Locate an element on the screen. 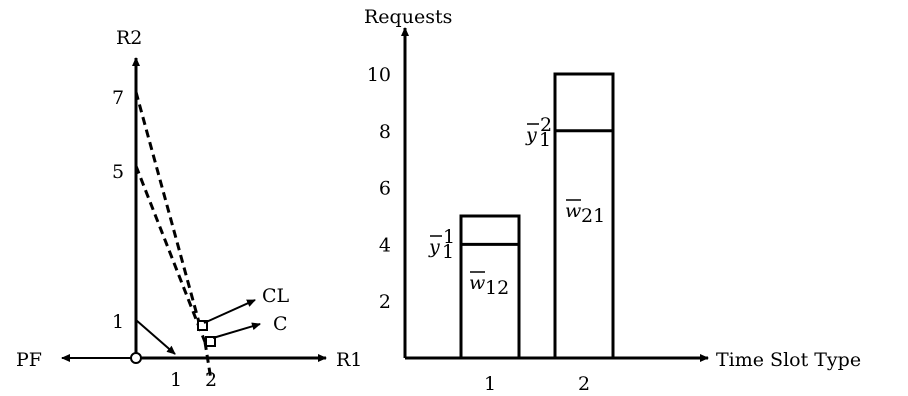 The height and width of the screenshot is (396, 908). bars-group is located at coordinates (537, 216).